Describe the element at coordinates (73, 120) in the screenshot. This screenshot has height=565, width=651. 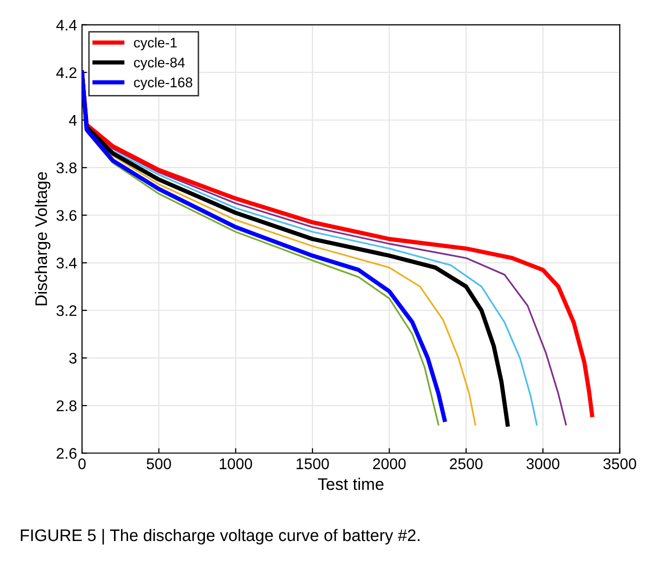
I see `y-tick-label: 4` at that location.